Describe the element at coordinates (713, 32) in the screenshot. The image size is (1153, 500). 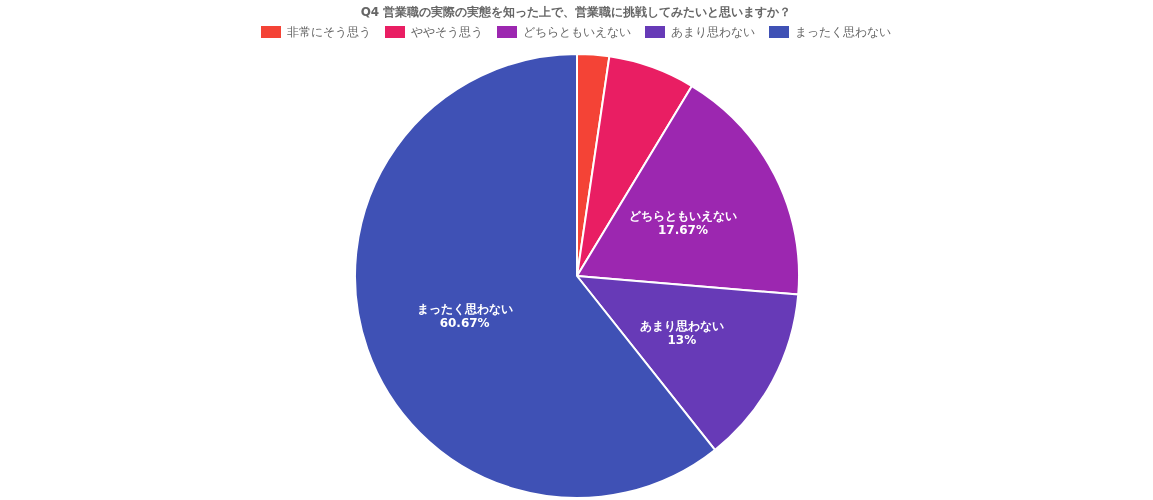
I see `legend-label: あまり思わない` at that location.